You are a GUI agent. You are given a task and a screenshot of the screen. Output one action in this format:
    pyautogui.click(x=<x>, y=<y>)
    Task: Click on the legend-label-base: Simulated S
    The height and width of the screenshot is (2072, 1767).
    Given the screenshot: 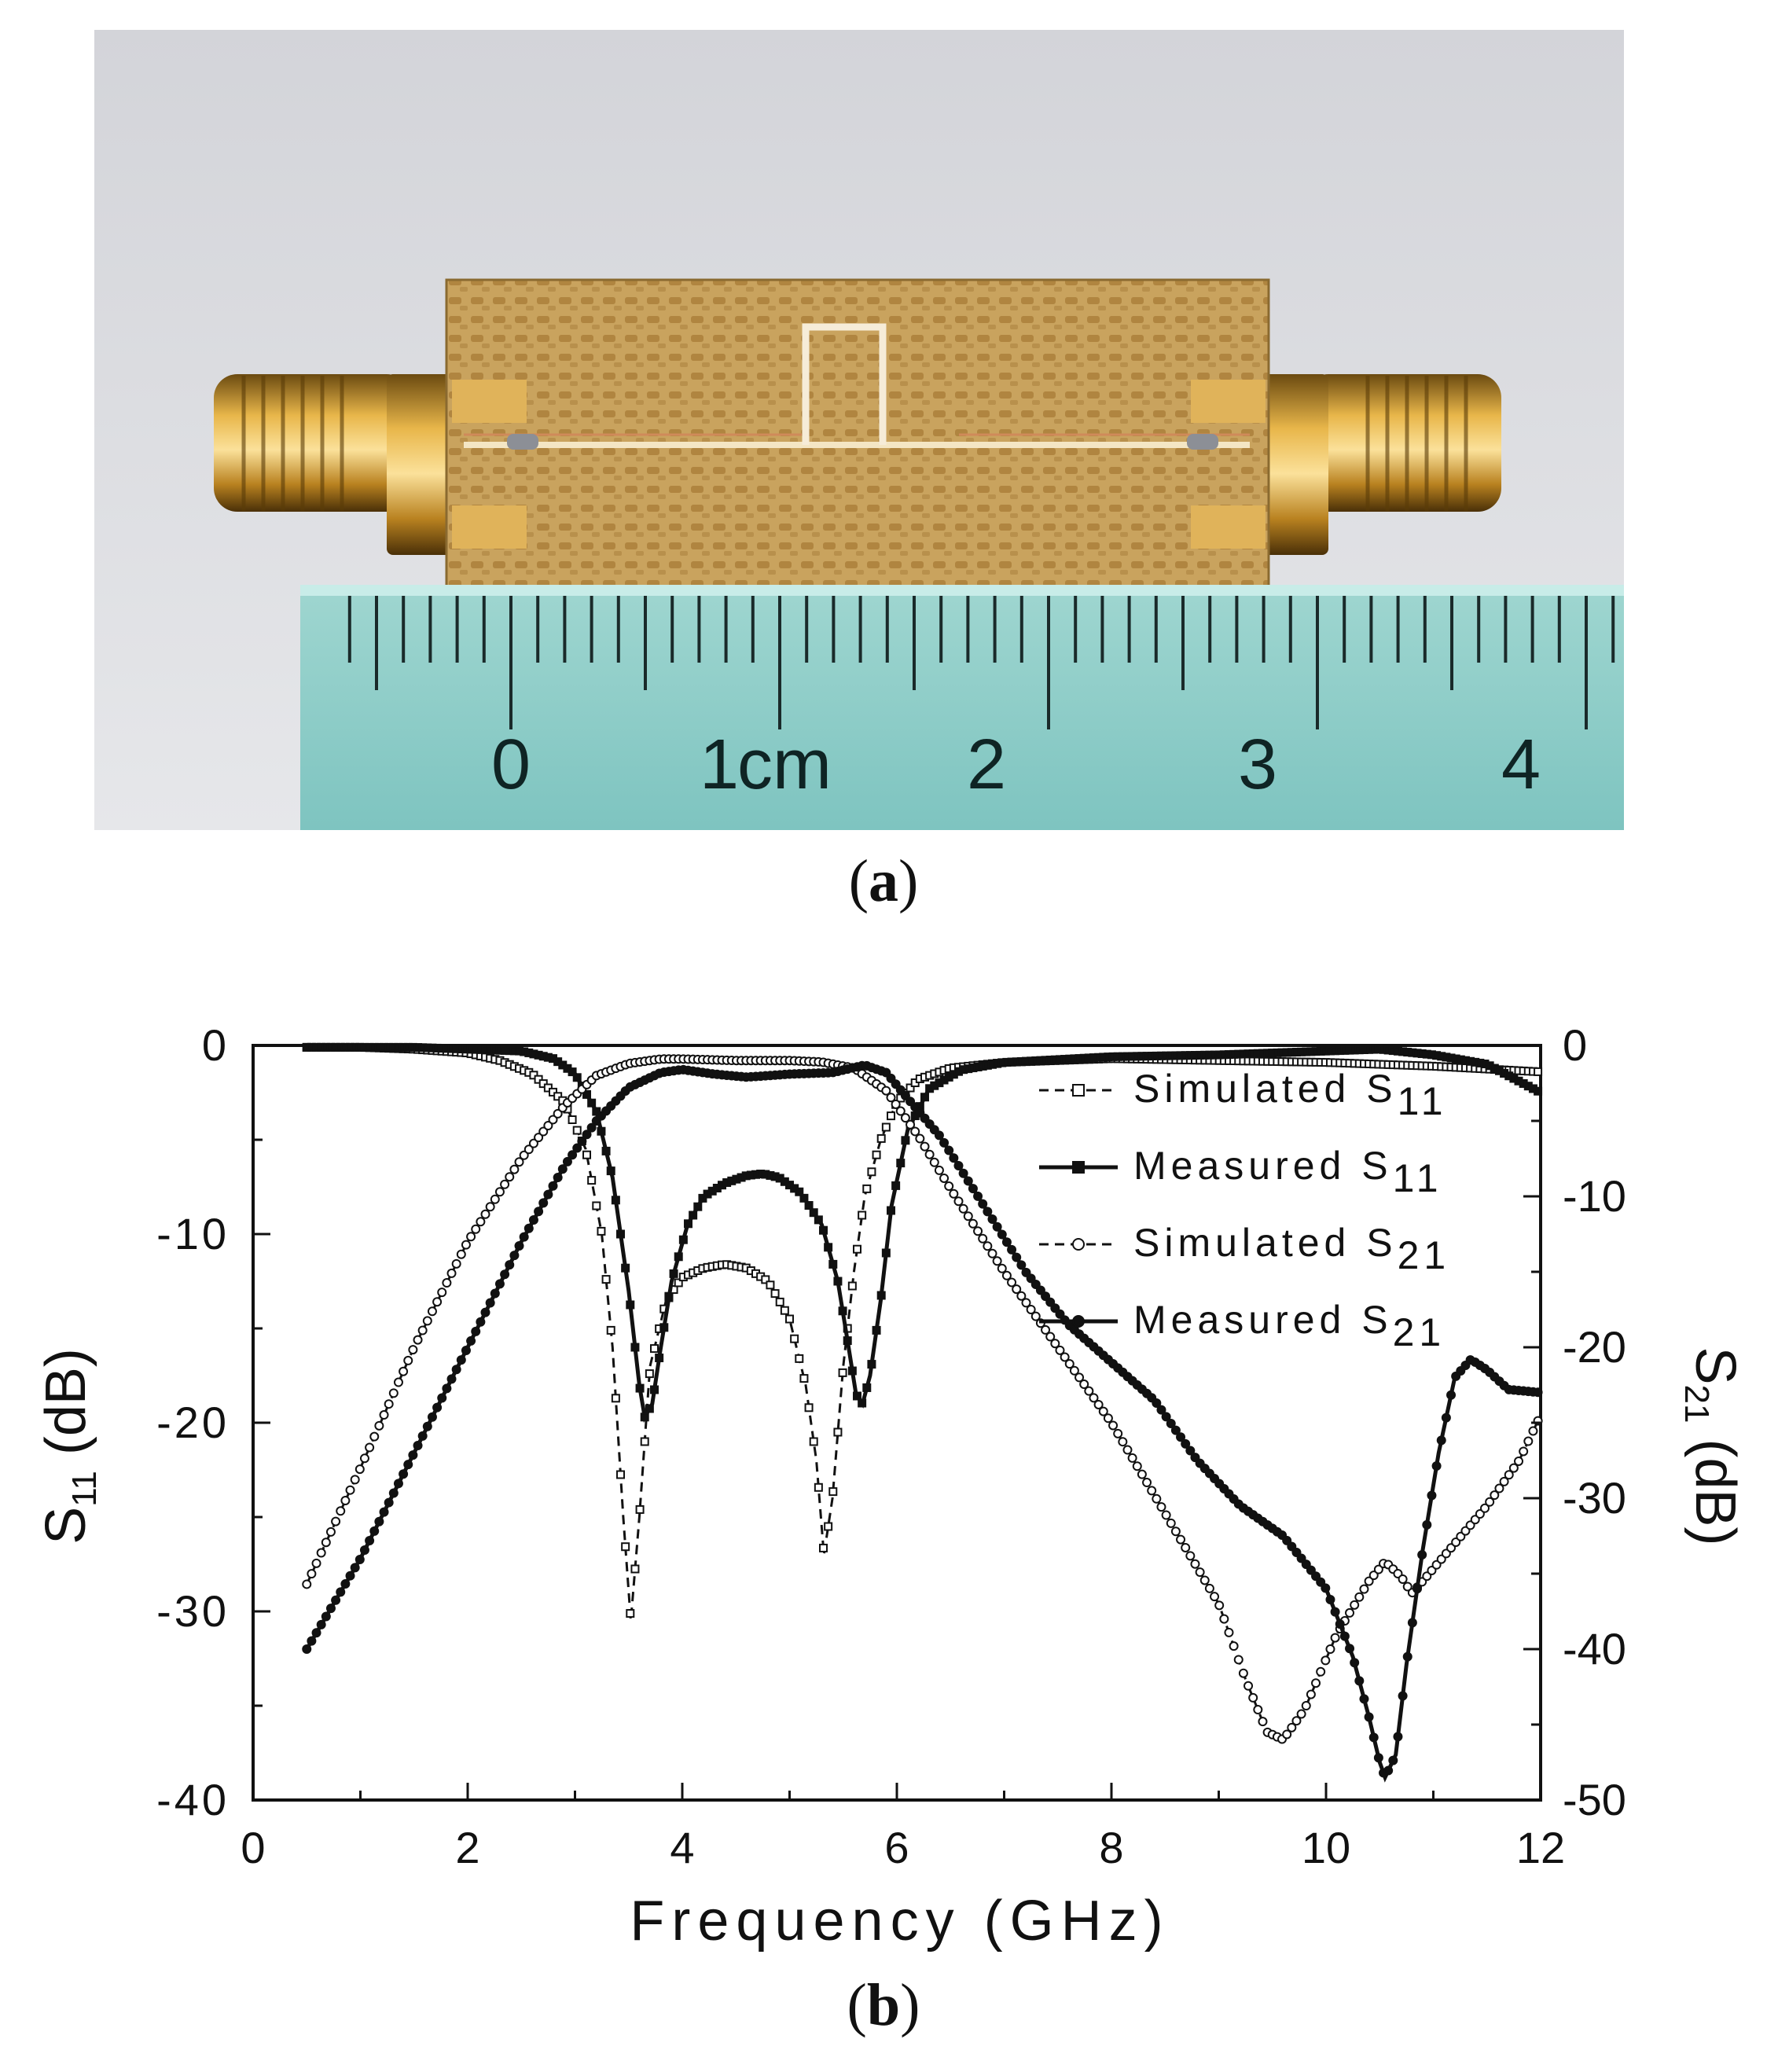 What is the action you would take?
    pyautogui.click(x=1265, y=1243)
    